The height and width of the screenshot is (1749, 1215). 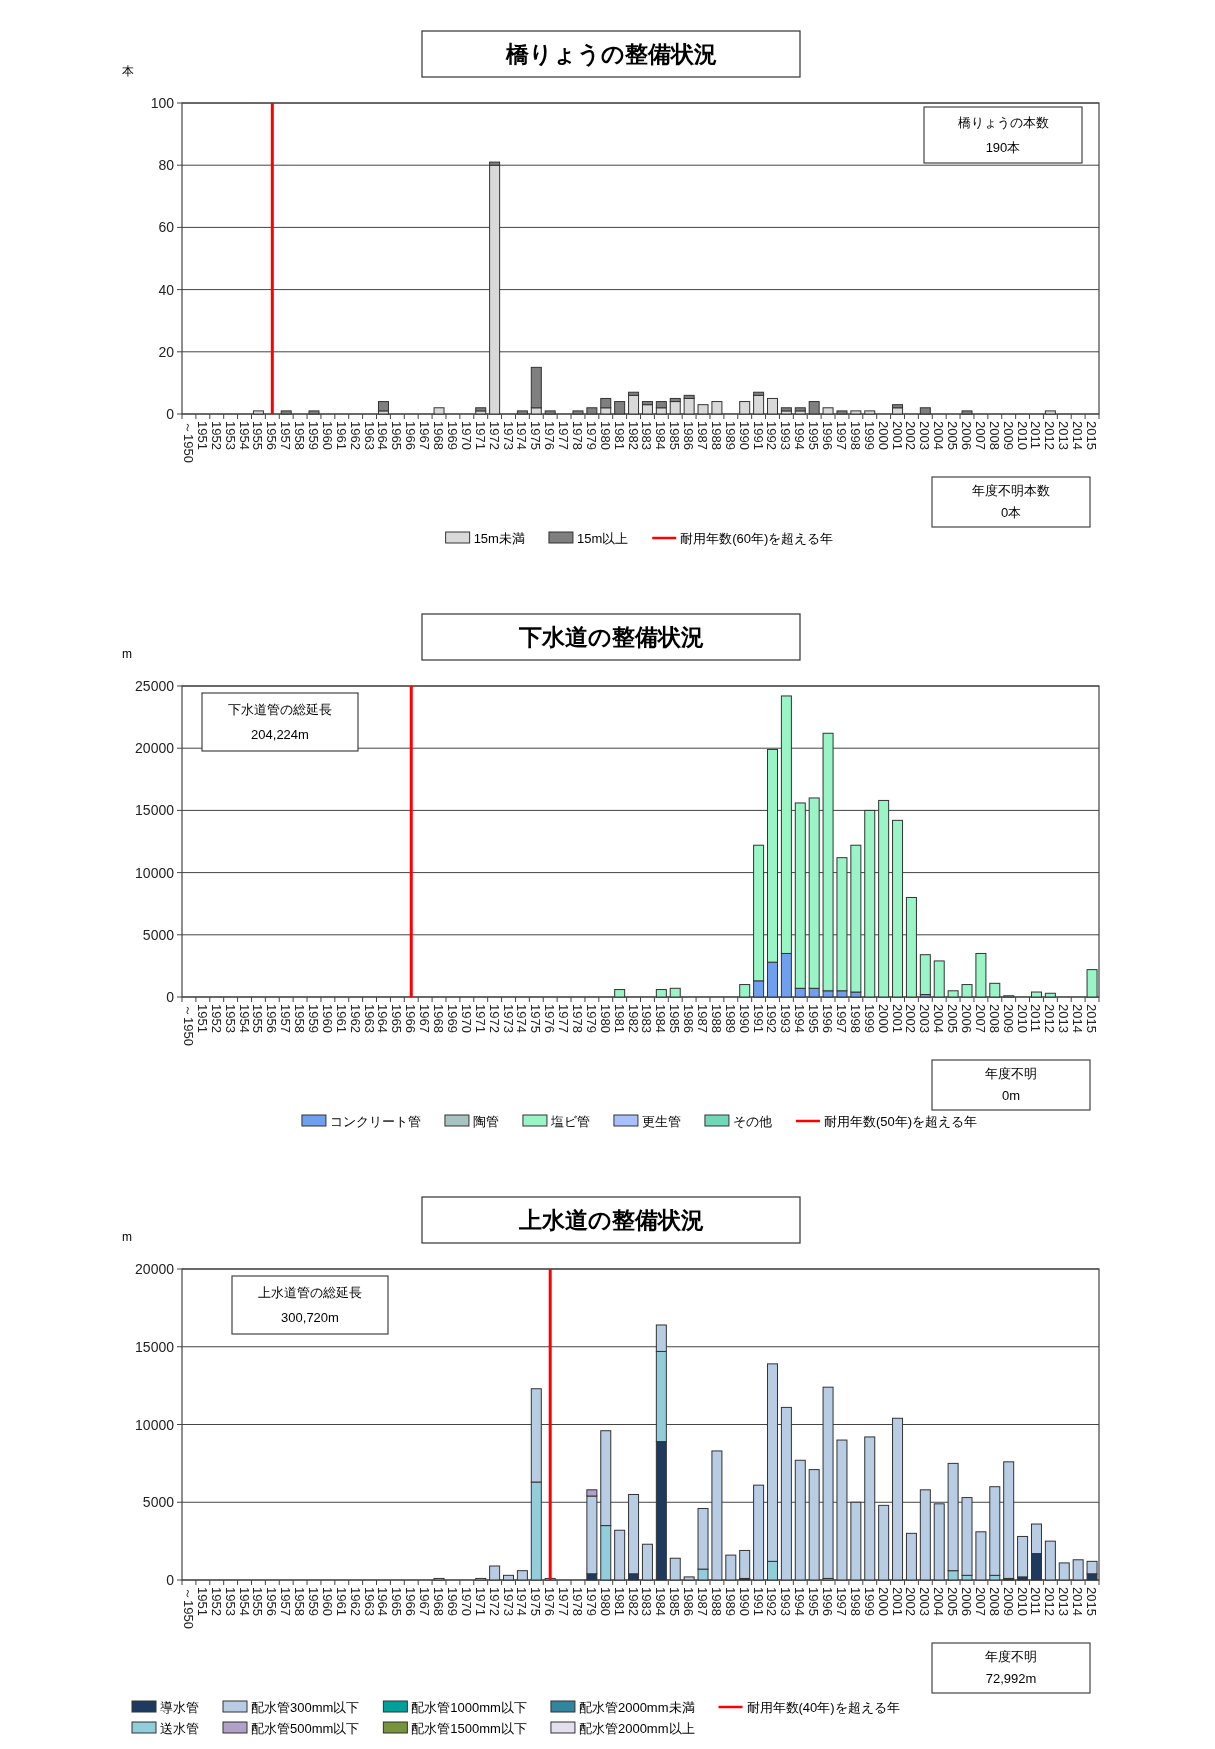 What do you see at coordinates (128, 71) in the screenshot?
I see `y-axis-title: 本` at bounding box center [128, 71].